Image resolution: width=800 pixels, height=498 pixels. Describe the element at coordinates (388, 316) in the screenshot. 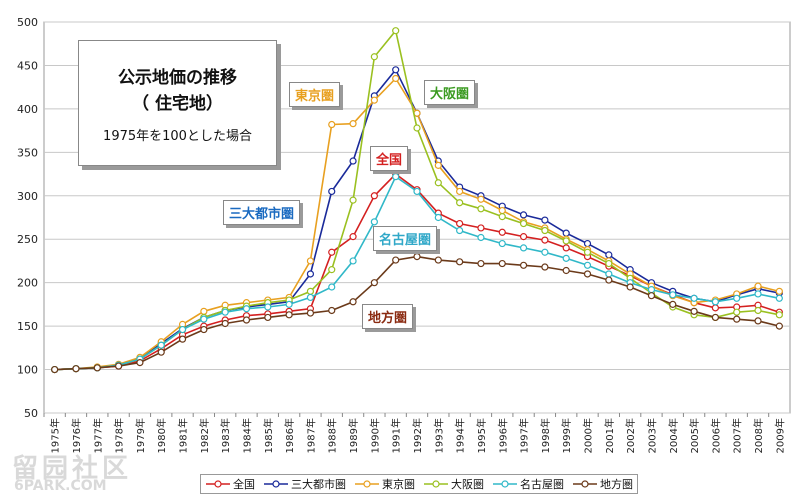

I see `annotation-chiho: 地方圏` at that location.